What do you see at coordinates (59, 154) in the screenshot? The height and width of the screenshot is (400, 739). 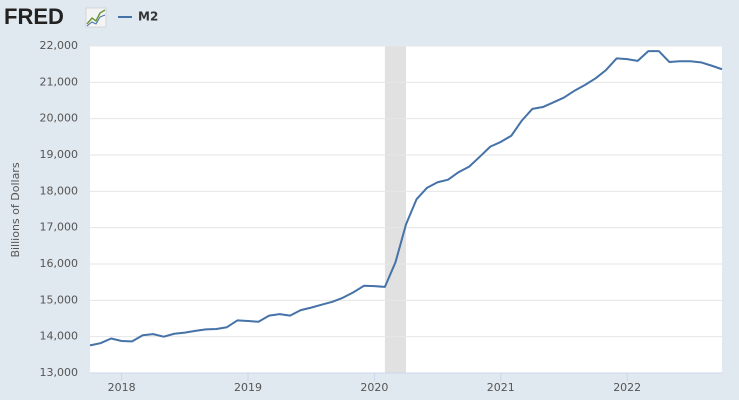 I see `y-tick-label: 19,000` at bounding box center [59, 154].